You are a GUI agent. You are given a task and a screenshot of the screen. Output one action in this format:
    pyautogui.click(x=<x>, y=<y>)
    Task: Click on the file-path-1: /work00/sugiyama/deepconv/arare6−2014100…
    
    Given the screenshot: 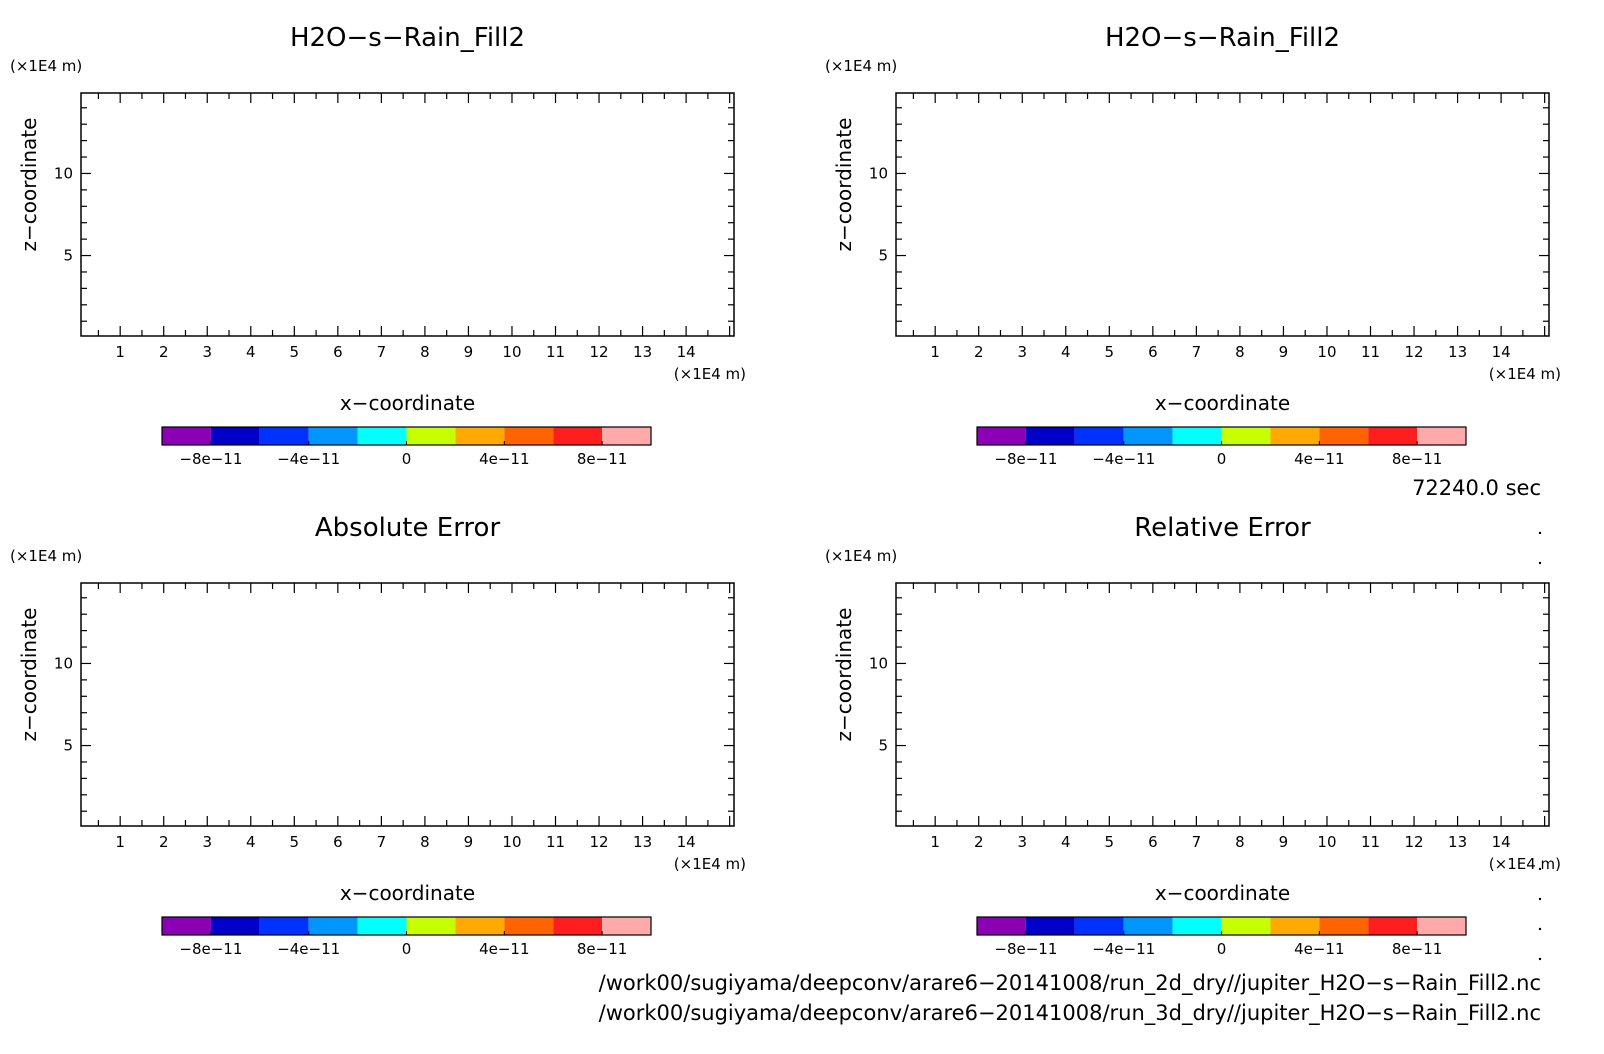 What is the action you would take?
    pyautogui.click(x=1070, y=983)
    